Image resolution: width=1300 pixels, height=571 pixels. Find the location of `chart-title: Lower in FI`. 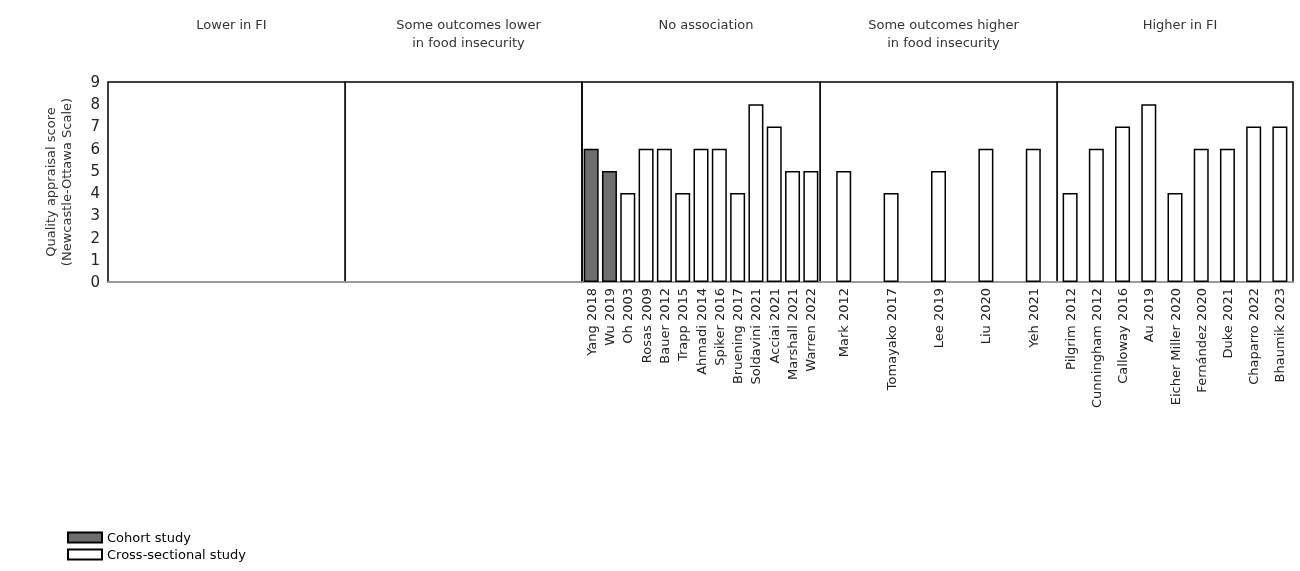

chart-title: Lower in FI is located at coordinates (231, 24).